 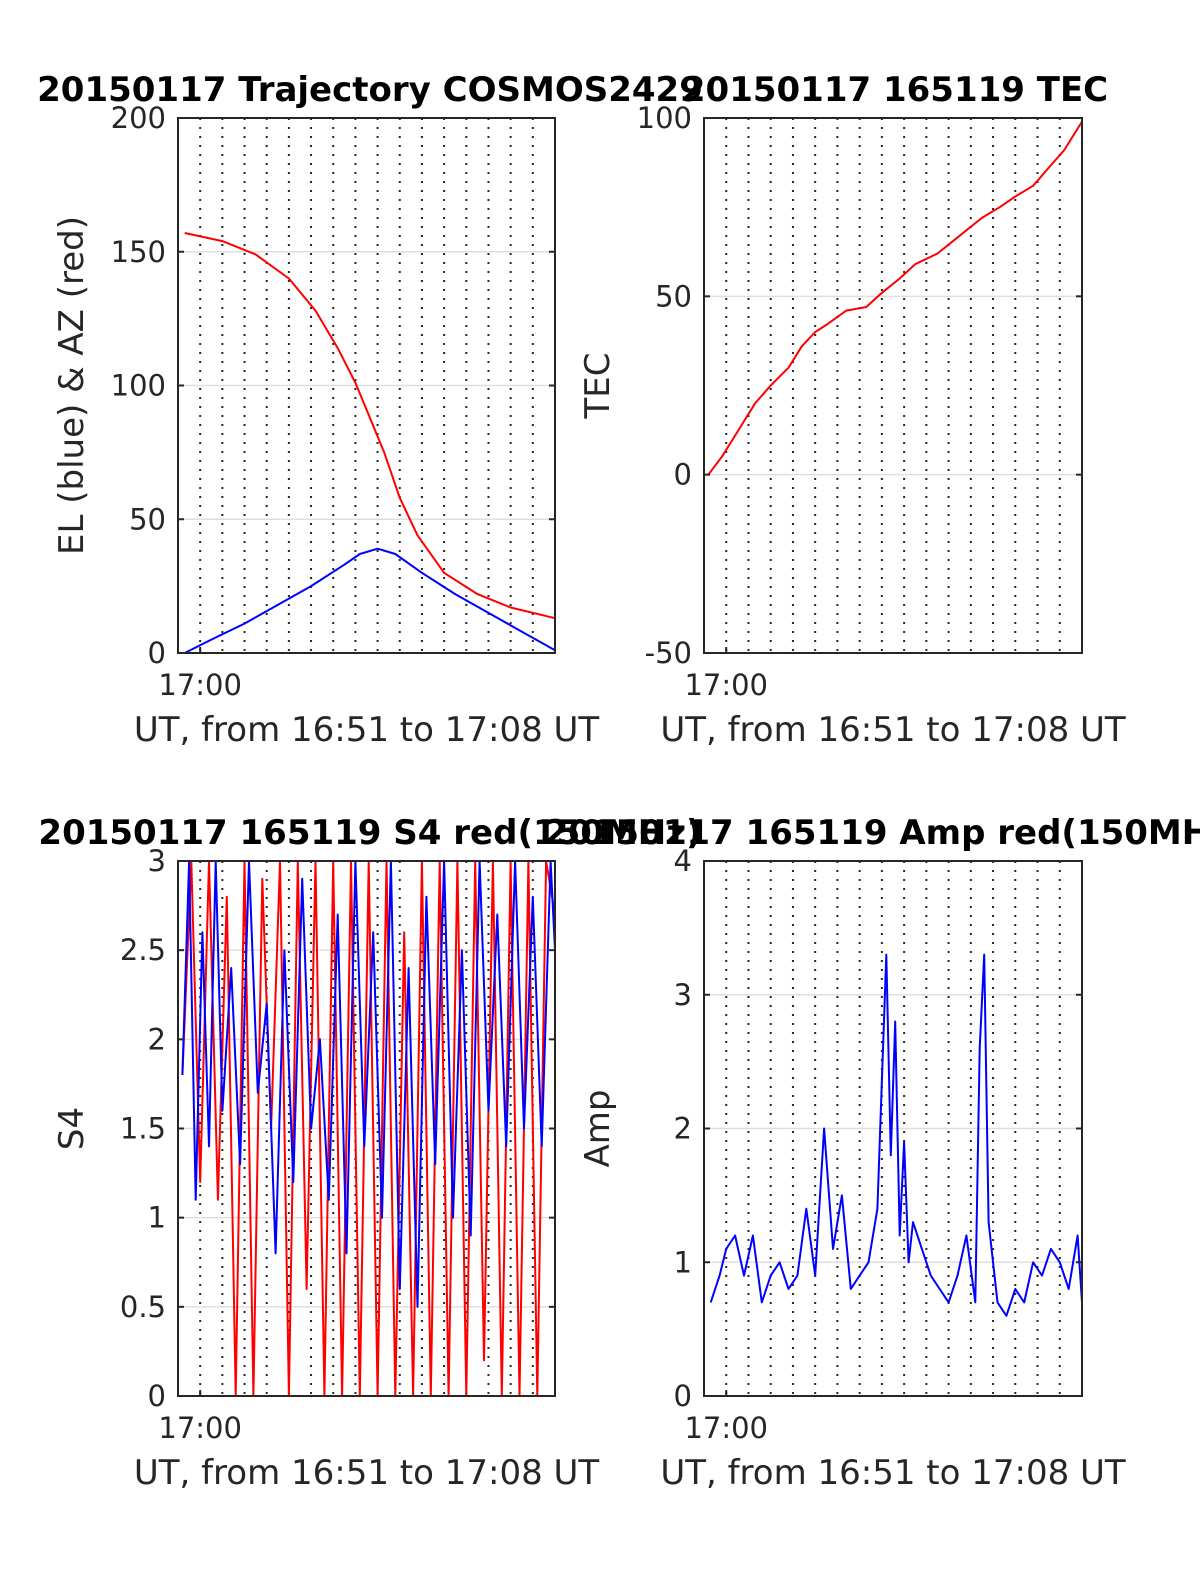 What do you see at coordinates (683, 861) in the screenshot?
I see `y-tick-label: 4` at bounding box center [683, 861].